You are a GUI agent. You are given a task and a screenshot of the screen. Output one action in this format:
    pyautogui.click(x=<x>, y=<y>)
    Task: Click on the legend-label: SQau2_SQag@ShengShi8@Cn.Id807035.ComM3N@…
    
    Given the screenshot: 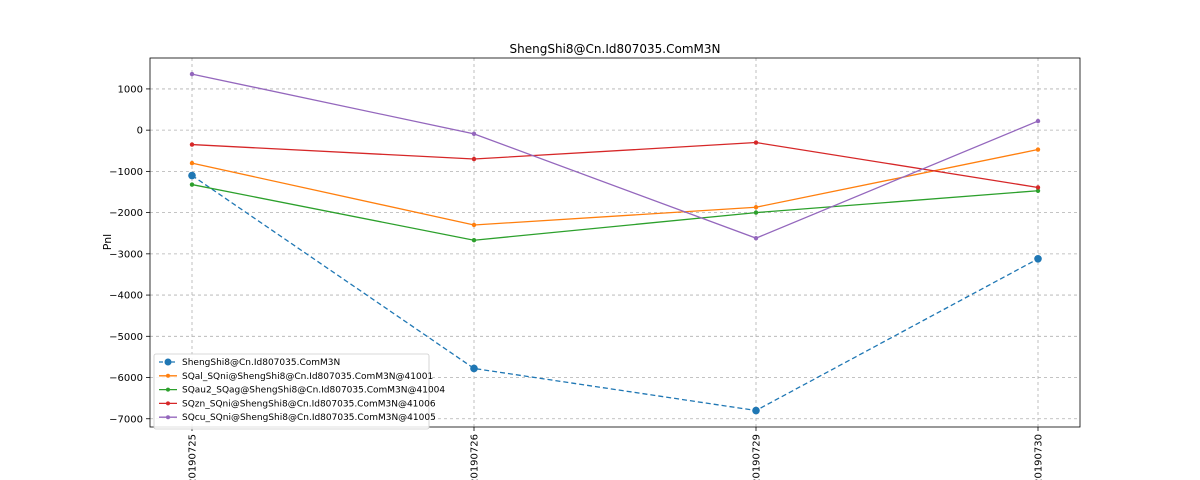 What is the action you would take?
    pyautogui.click(x=313, y=391)
    